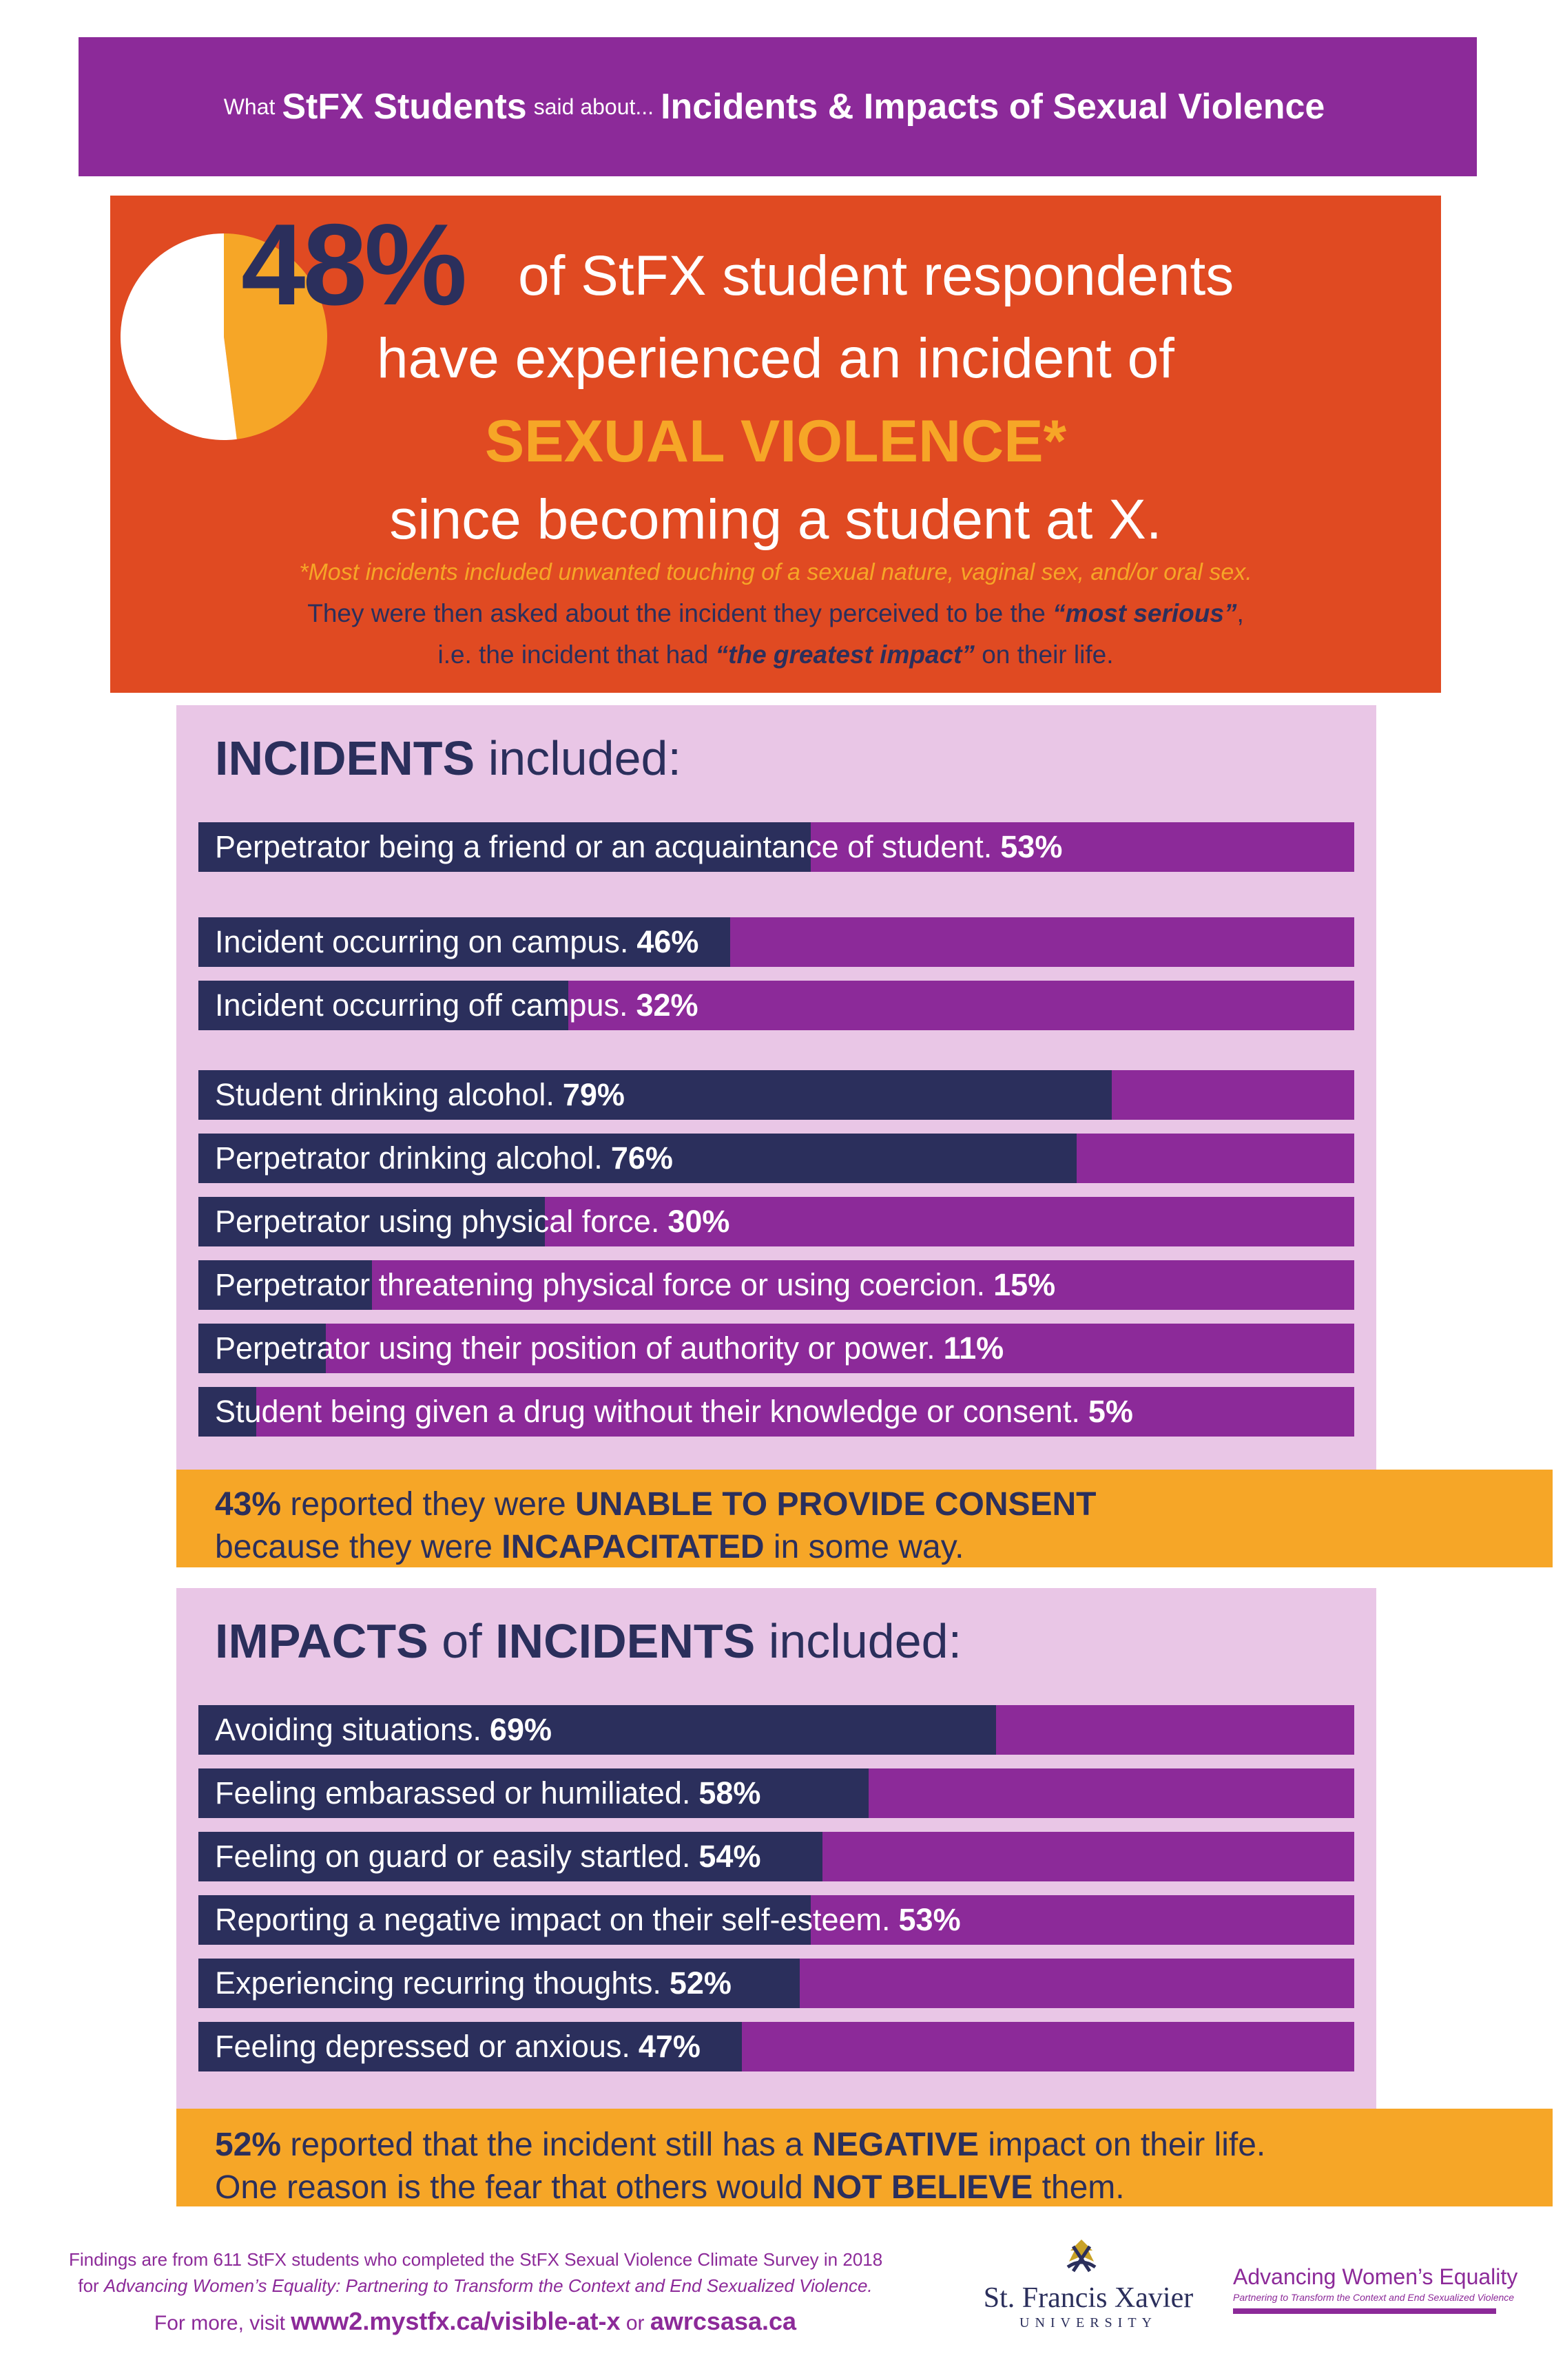 This screenshot has width=1554, height=2380. What do you see at coordinates (775, 359) in the screenshot?
I see `hero-line-2: have experienced an incident of` at bounding box center [775, 359].